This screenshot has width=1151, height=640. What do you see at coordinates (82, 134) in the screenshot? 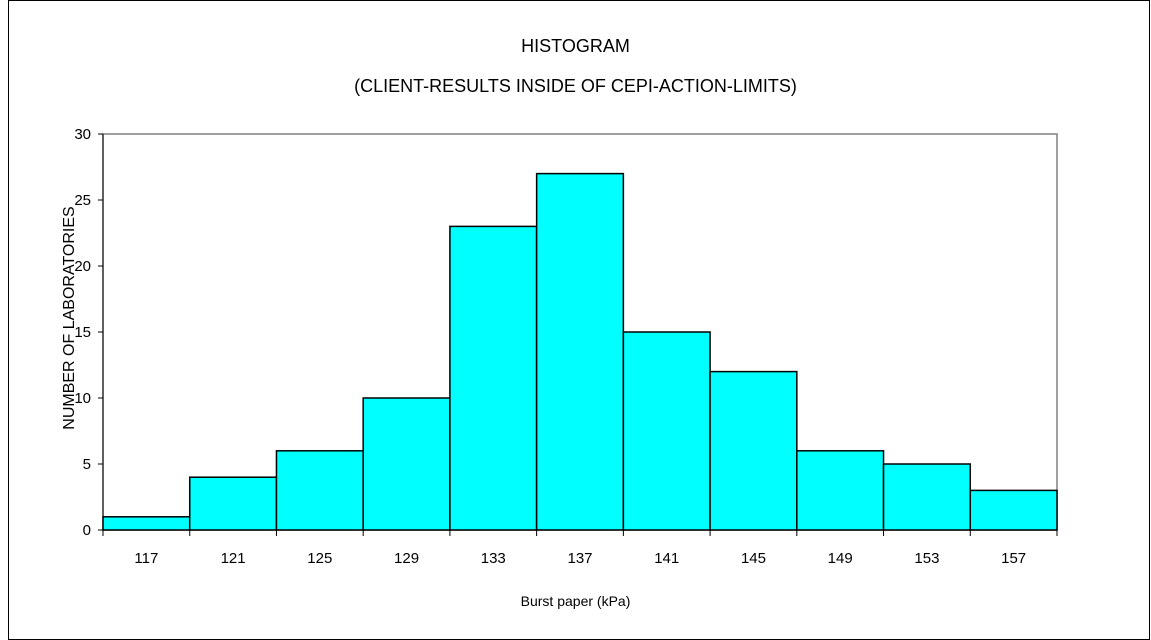
I see `y-tick-label: 30` at bounding box center [82, 134].